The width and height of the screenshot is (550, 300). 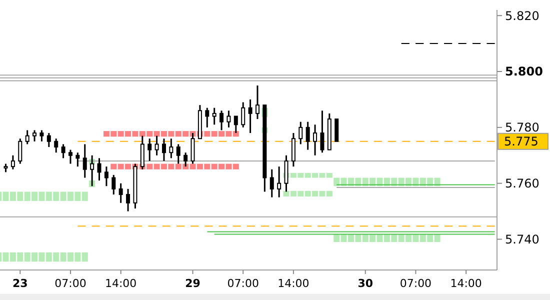 What do you see at coordinates (522, 239) in the screenshot?
I see `y-tick-label: 5.740` at bounding box center [522, 239].